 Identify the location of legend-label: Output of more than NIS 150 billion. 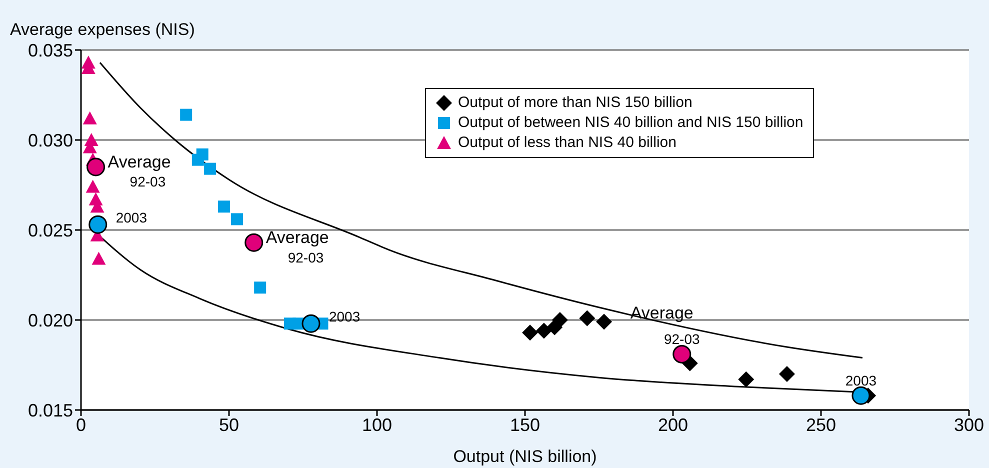
(575, 103).